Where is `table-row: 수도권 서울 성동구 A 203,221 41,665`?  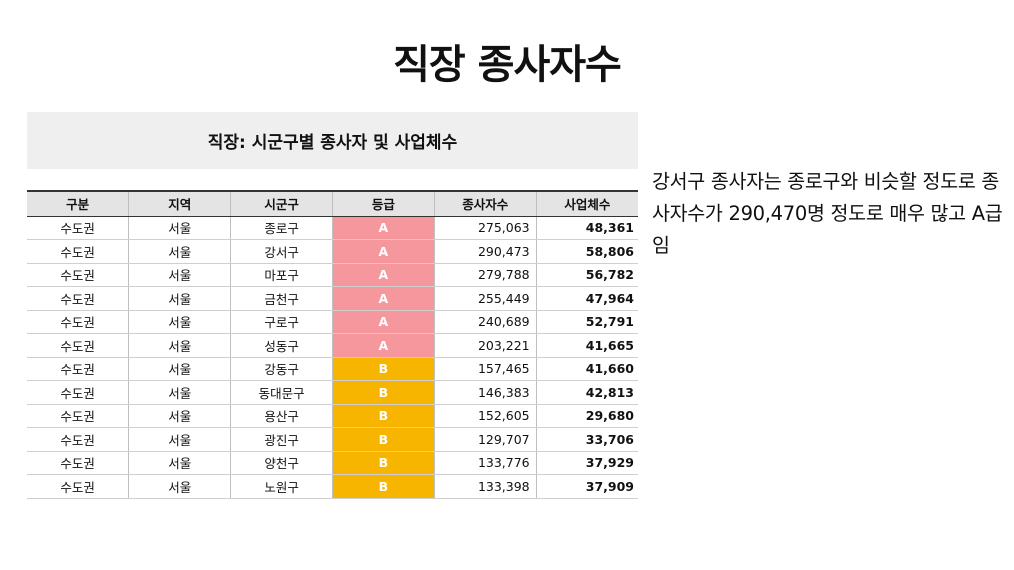 table-row: 수도권 서울 성동구 A 203,221 41,665 is located at coordinates (332, 345).